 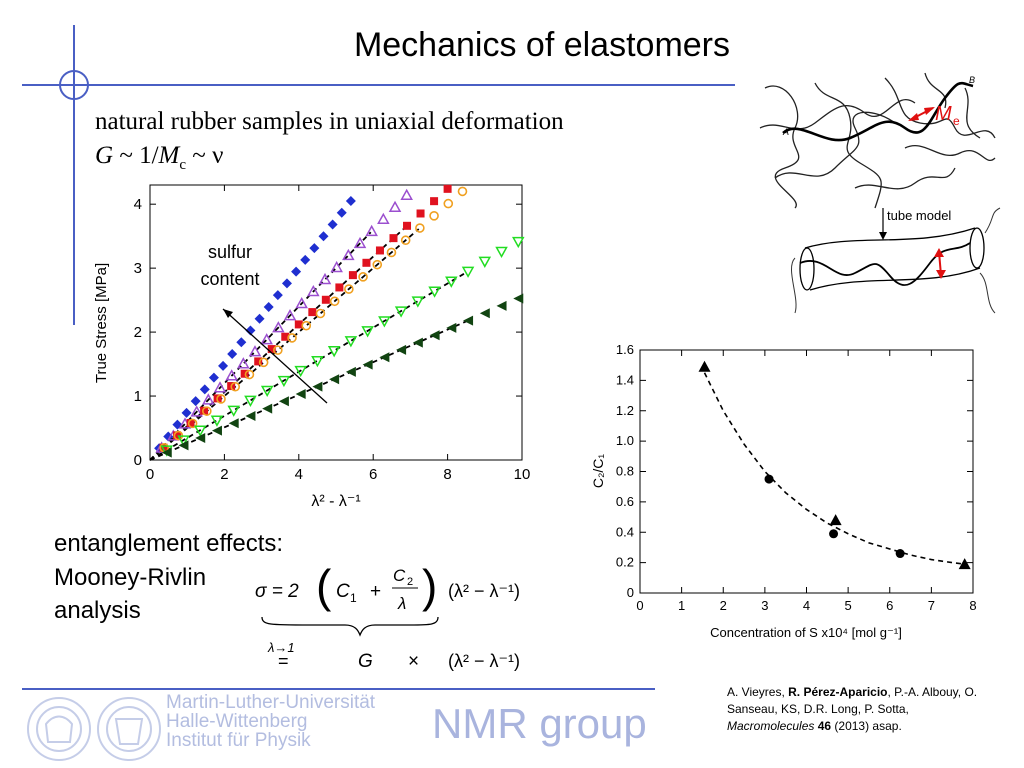 What do you see at coordinates (704, 366) in the screenshot?
I see `triangle-point` at bounding box center [704, 366].